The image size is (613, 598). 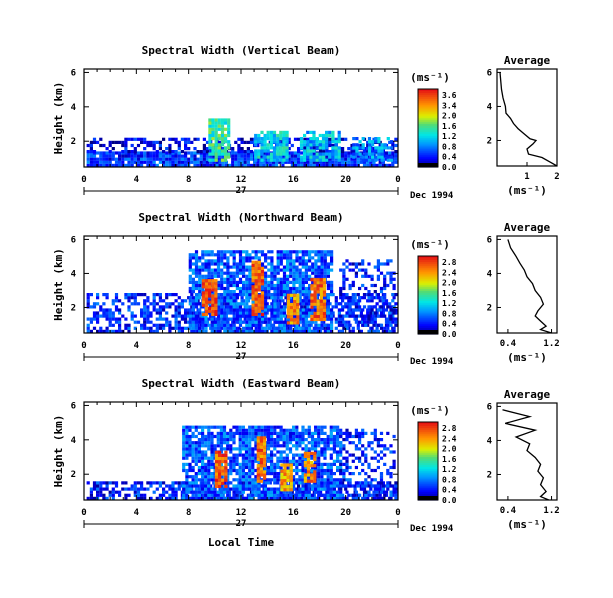 What do you see at coordinates (551, 344) in the screenshot?
I see `average-x-tick-label: 1.2` at bounding box center [551, 344].